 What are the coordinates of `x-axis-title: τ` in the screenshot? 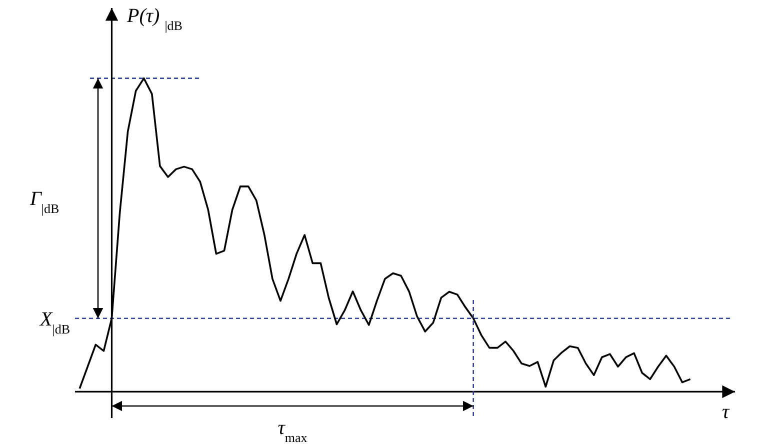 It's located at (726, 412).